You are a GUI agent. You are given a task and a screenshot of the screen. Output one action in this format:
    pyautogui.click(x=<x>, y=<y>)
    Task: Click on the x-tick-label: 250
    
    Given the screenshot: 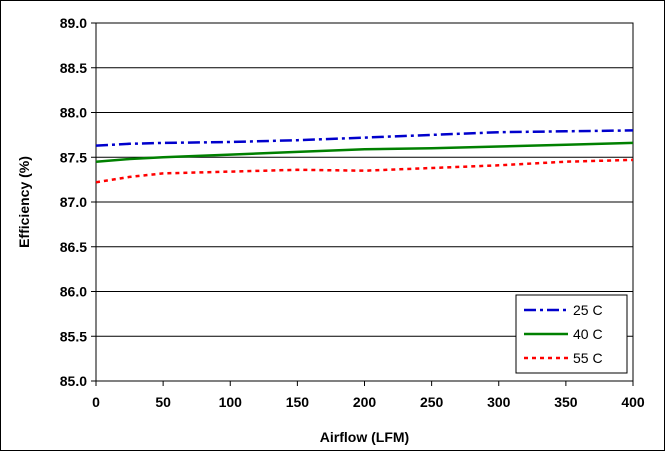 What is the action you would take?
    pyautogui.click(x=432, y=402)
    